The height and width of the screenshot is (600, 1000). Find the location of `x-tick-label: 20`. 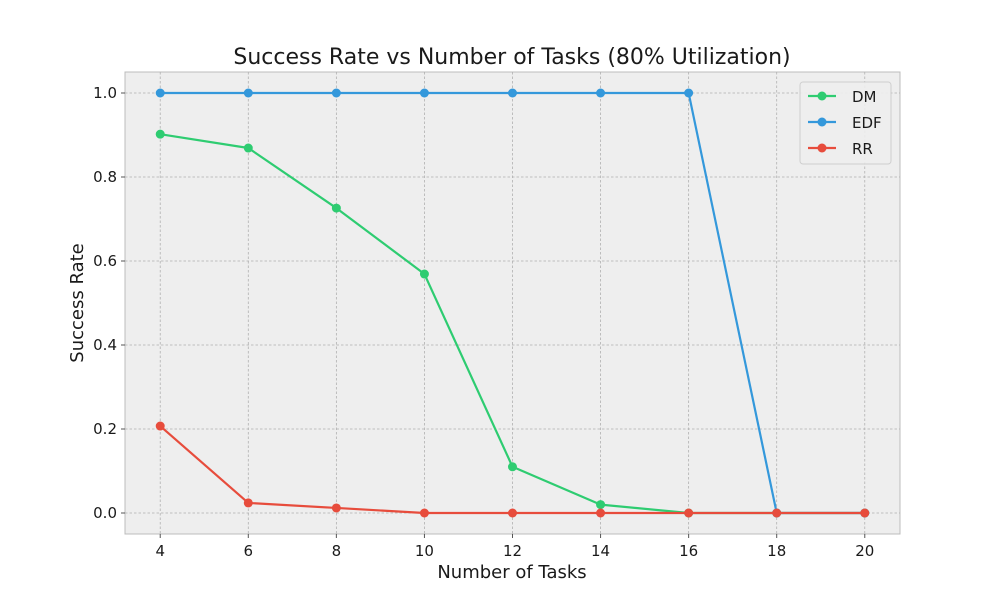

x-tick-label: 20 is located at coordinates (864, 551).